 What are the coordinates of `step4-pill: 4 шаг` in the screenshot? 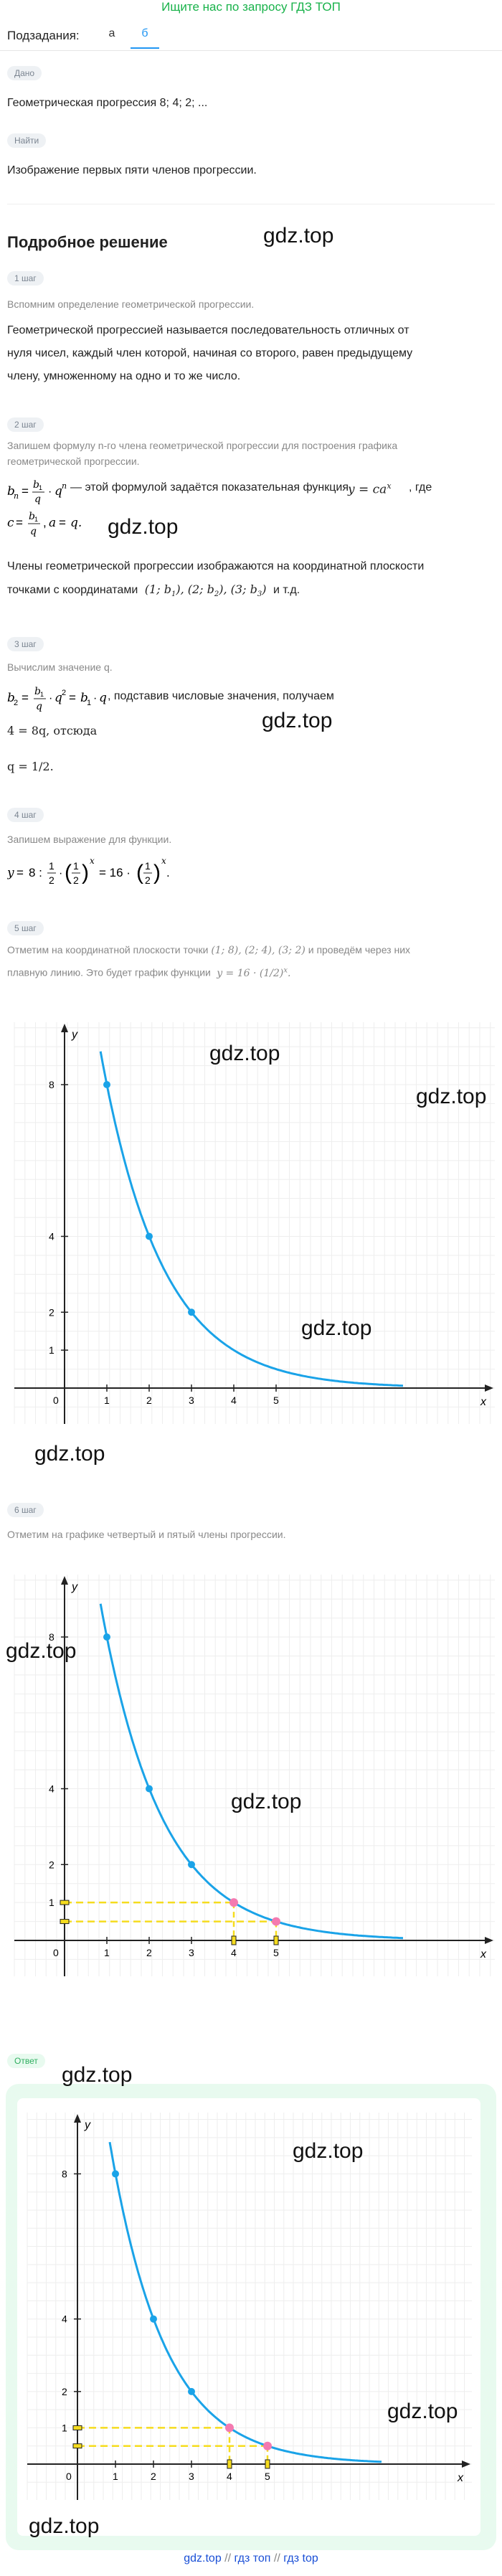 It's located at (26, 815).